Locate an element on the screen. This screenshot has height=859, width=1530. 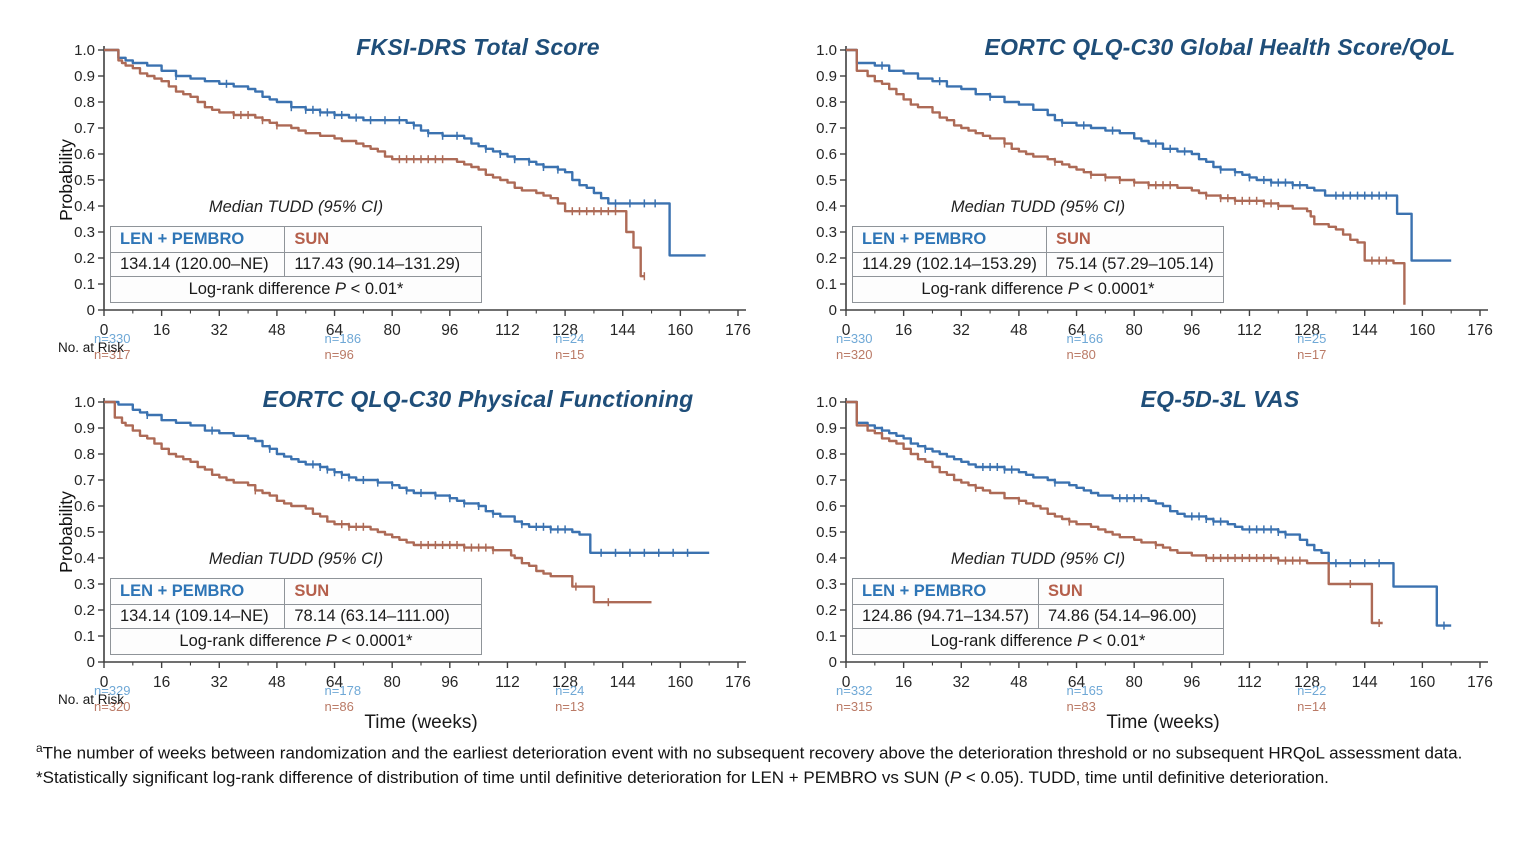
at-risk-len-pembro: n=166 is located at coordinates (1085, 338).